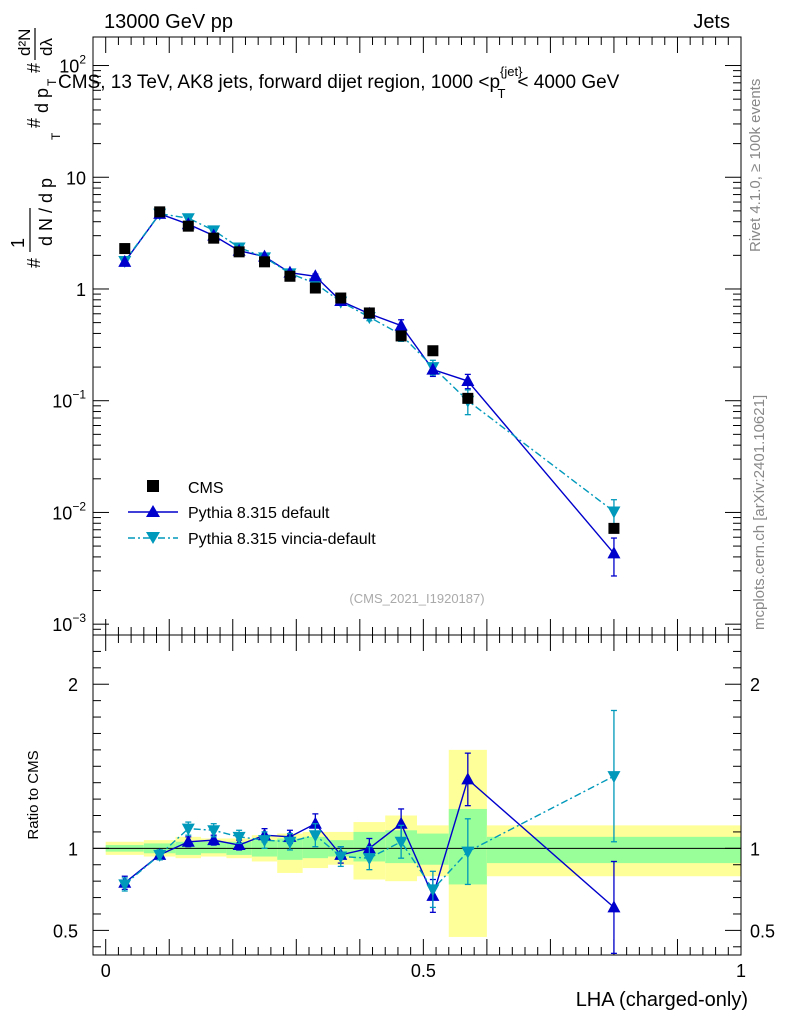 This screenshot has height=1024, width=786. I want to click on ratio-line-vincia, so click(369, 833).